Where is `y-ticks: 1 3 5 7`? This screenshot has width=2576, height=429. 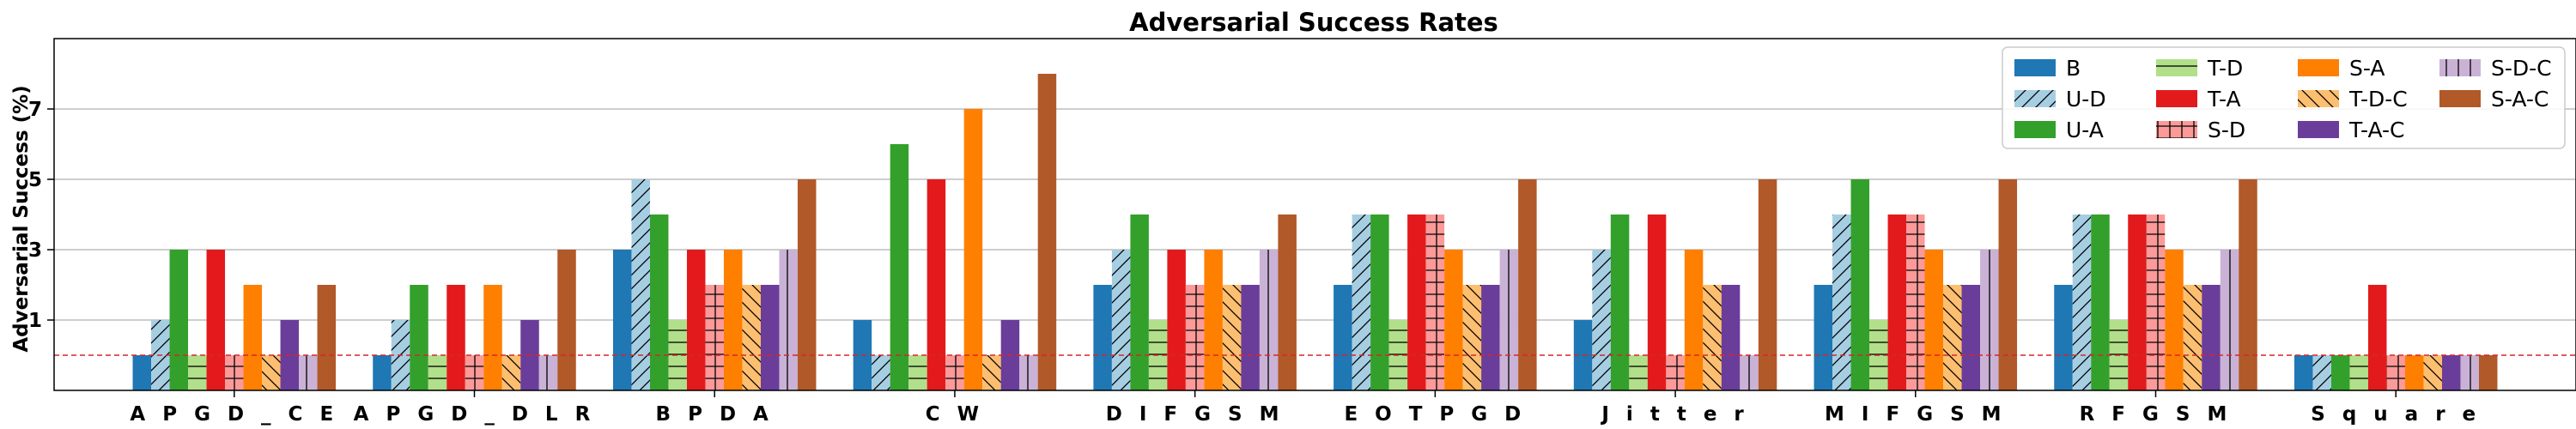 y-ticks: 1 3 5 7 is located at coordinates (41, 215).